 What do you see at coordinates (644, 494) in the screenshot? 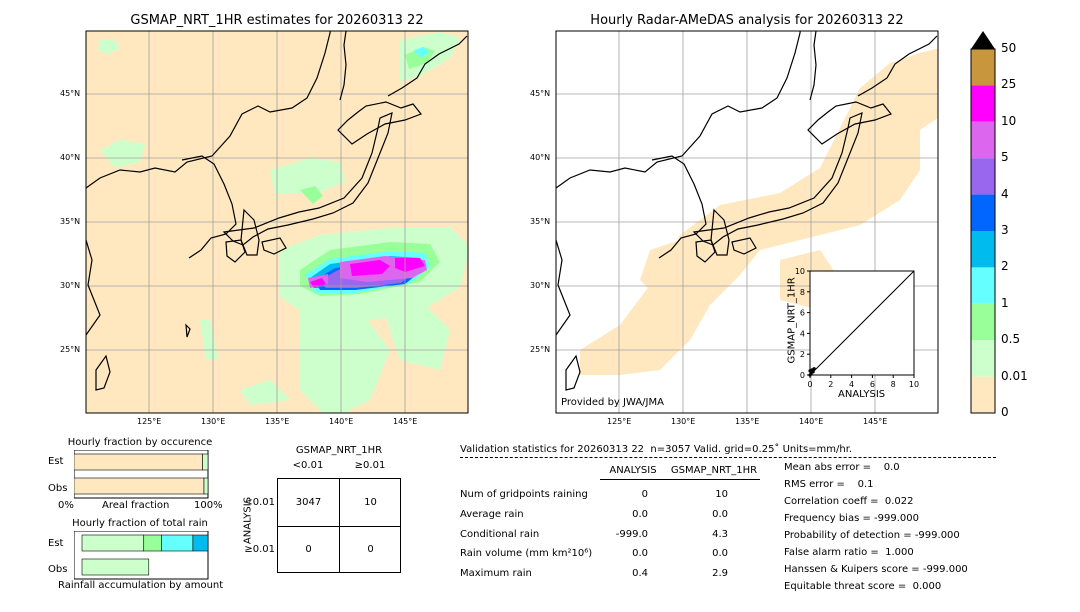
I see `validation-row-analysis: 0` at bounding box center [644, 494].